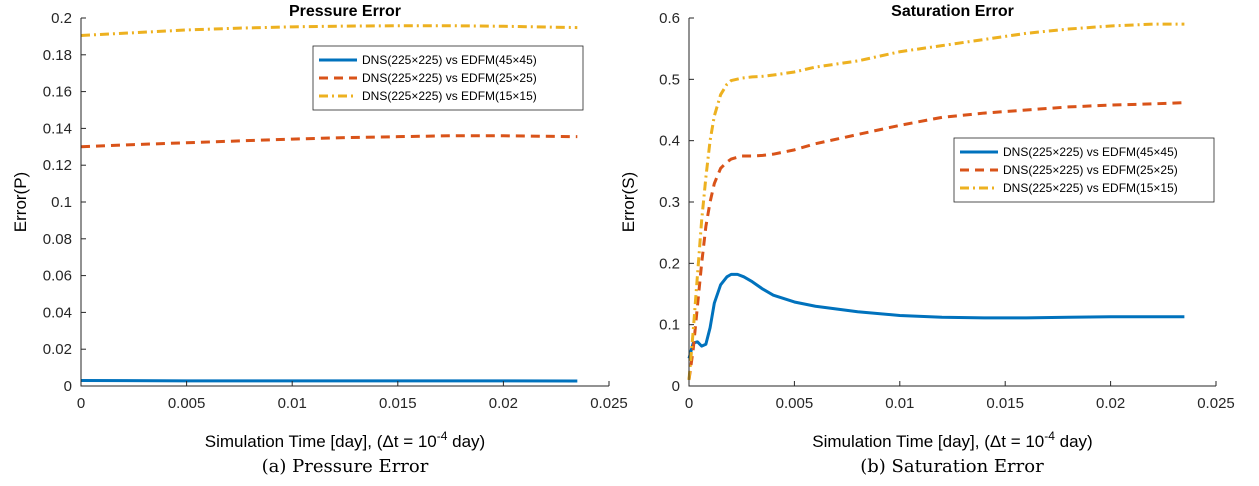  I want to click on y-tick-label: 0.4, so click(669, 141).